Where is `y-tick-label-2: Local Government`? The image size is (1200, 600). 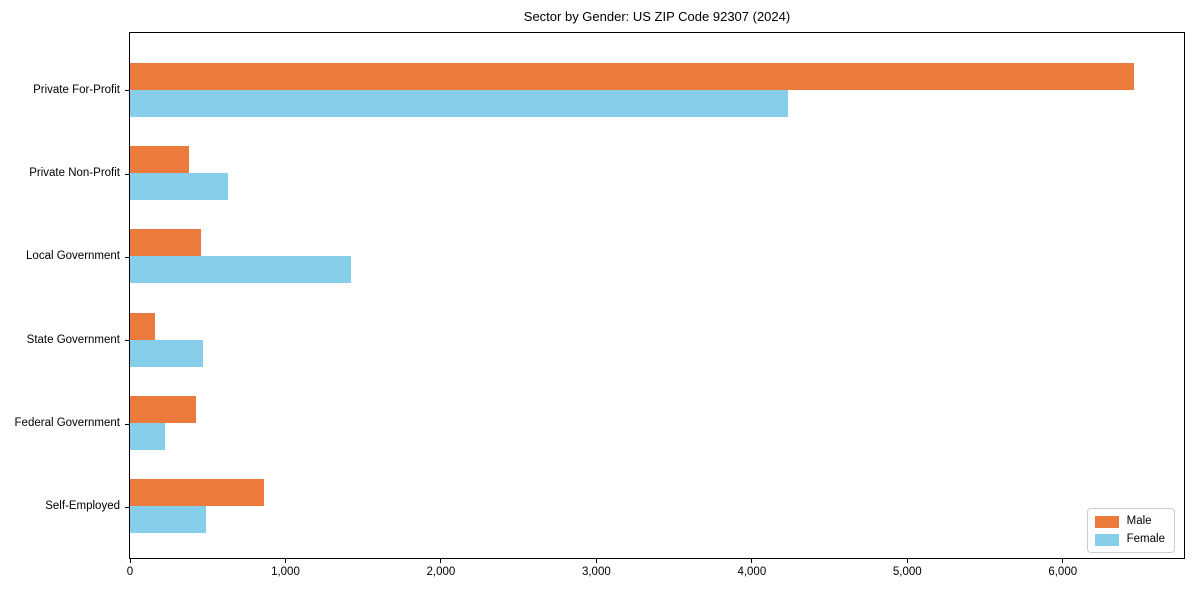
y-tick-label-2: Local Government is located at coordinates (73, 256).